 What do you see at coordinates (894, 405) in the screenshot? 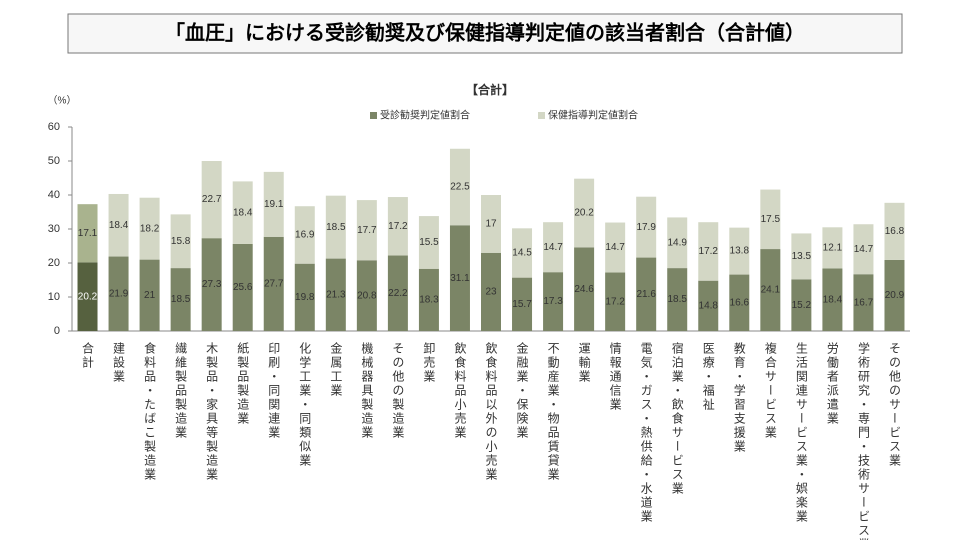
I see `x-tick-label: その他のサービス業` at bounding box center [894, 405].